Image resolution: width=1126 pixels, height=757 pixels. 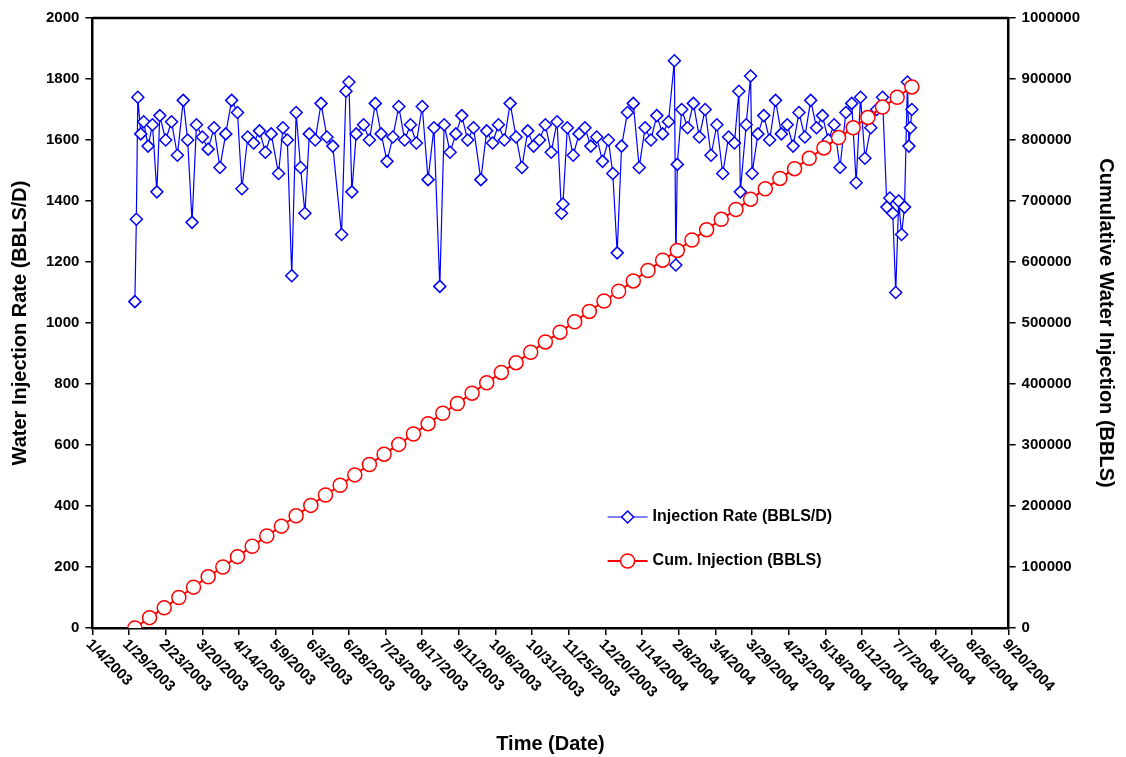 I want to click on y-tick-label: 600, so click(x=67, y=444).